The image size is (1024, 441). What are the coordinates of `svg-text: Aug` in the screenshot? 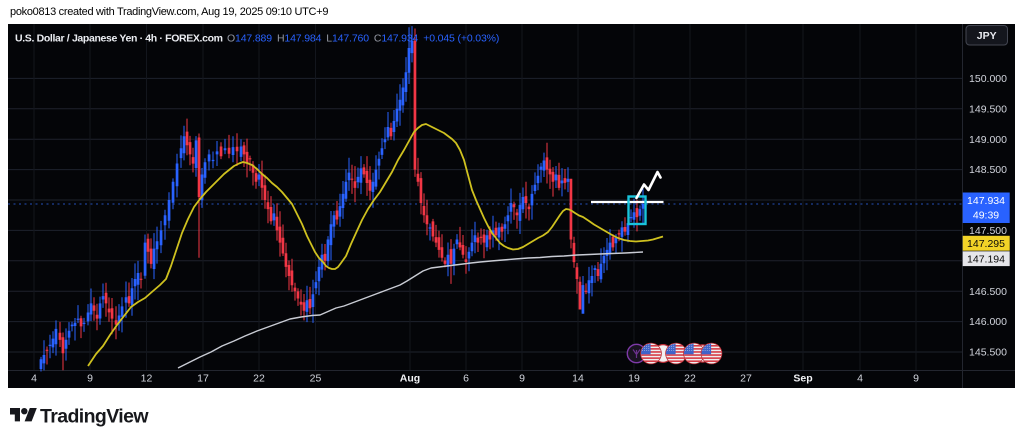 It's located at (410, 379).